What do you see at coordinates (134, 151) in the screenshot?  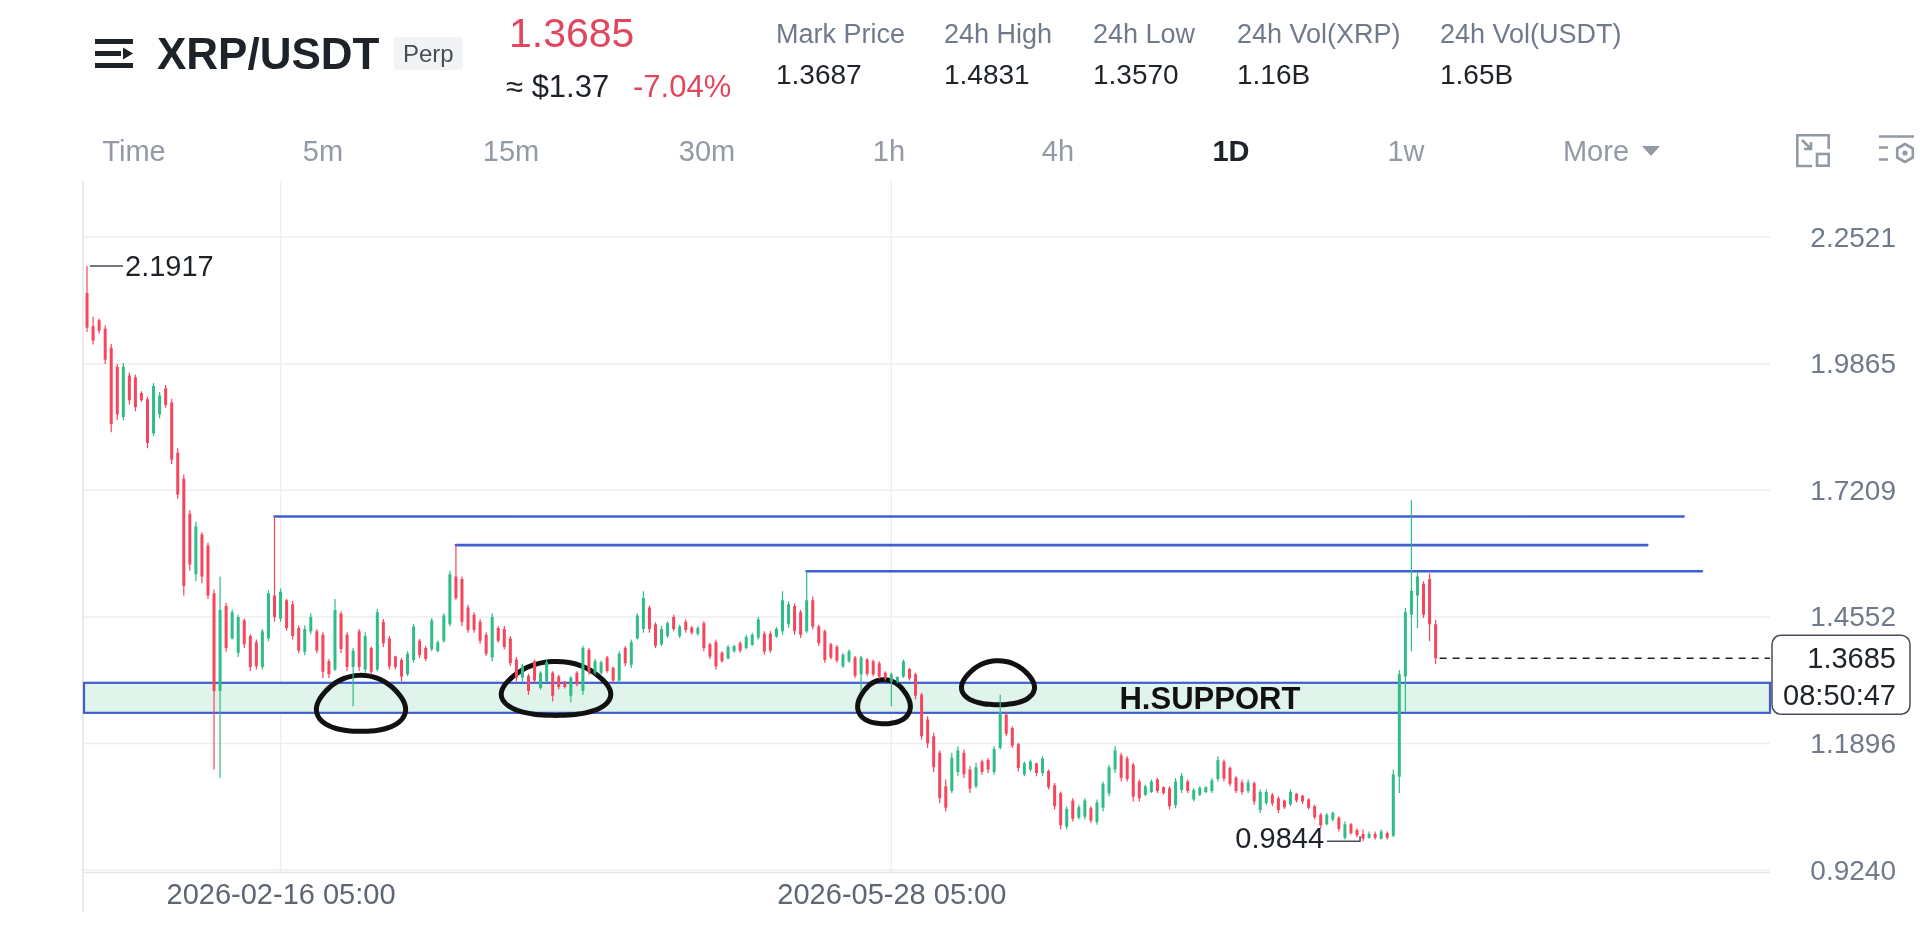 I see `text: Time` at bounding box center [134, 151].